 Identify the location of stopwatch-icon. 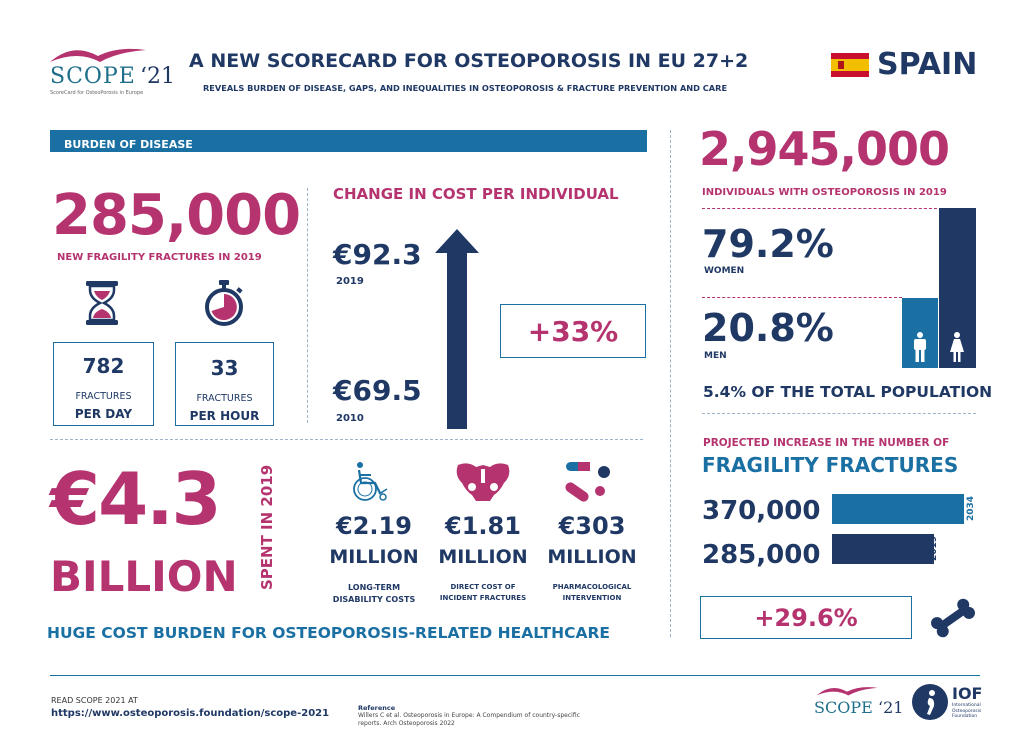
(224, 303).